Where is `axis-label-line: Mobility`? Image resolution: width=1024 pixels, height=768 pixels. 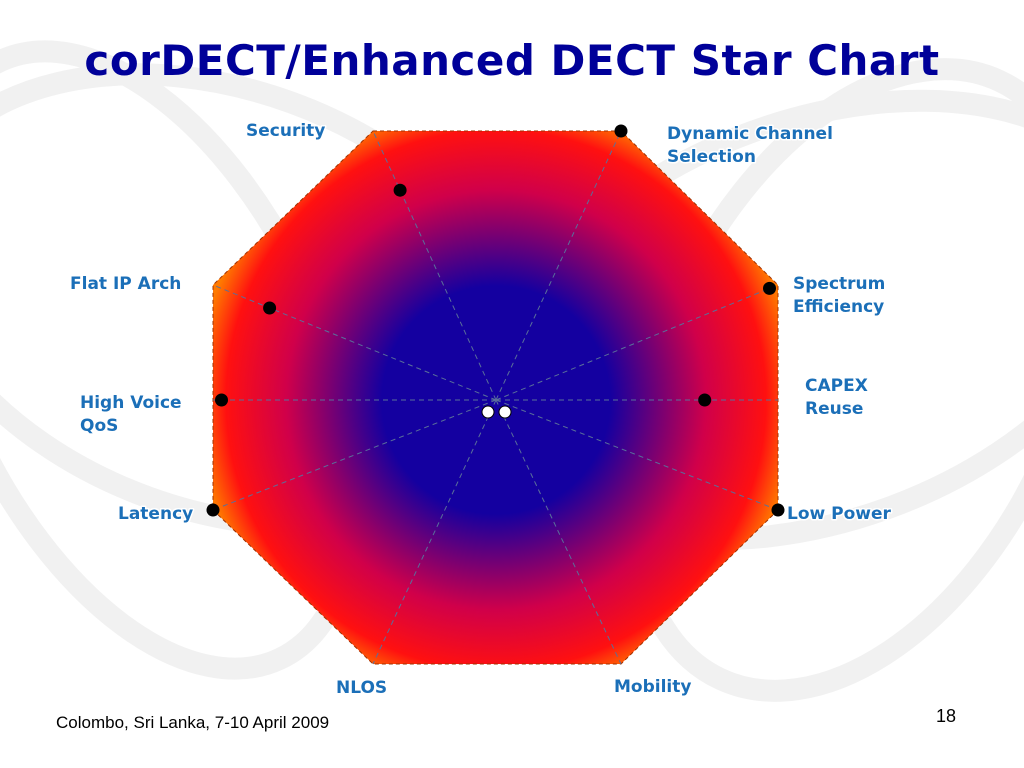 axis-label-line: Mobility is located at coordinates (652, 687).